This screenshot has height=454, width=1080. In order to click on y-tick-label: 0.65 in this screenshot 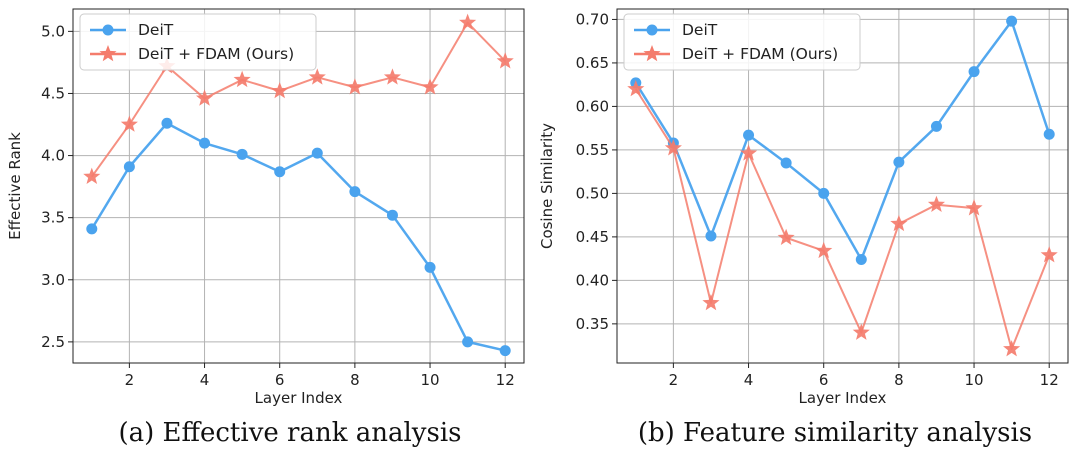, I will do `click(592, 63)`.